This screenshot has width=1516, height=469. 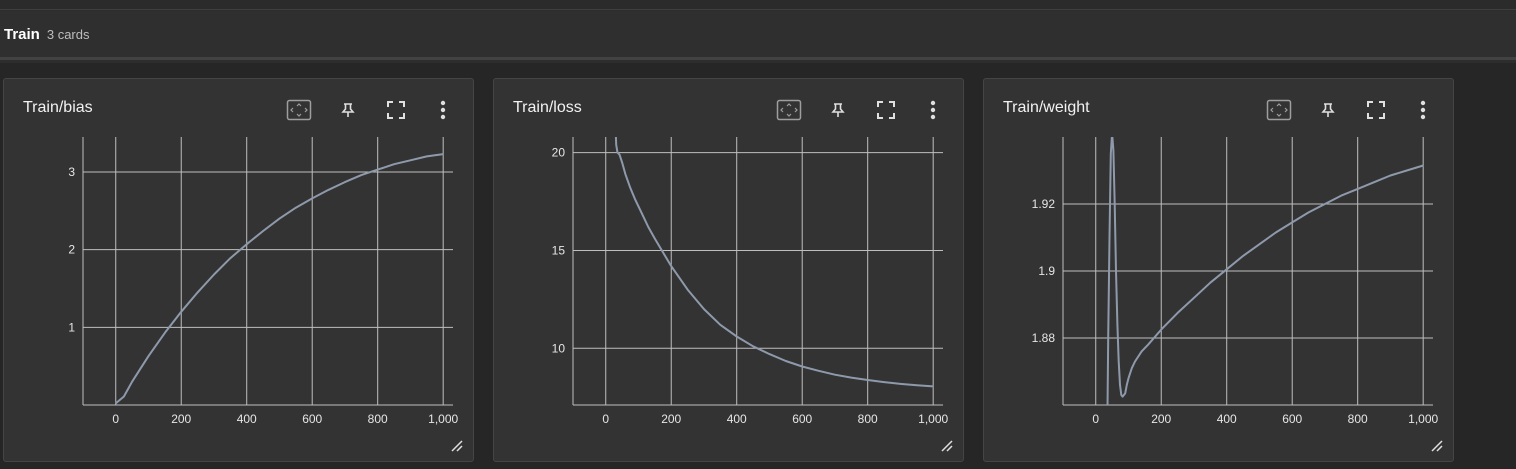 What do you see at coordinates (1044, 338) in the screenshot?
I see `y-tick-label: 1.88` at bounding box center [1044, 338].